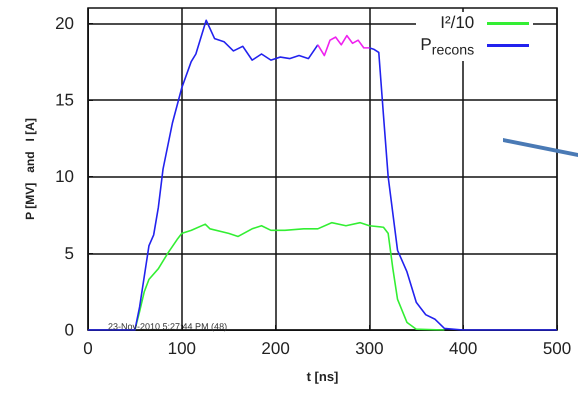 The height and width of the screenshot is (400, 578). Describe the element at coordinates (88, 348) in the screenshot. I see `x-tick-label: 0` at that location.